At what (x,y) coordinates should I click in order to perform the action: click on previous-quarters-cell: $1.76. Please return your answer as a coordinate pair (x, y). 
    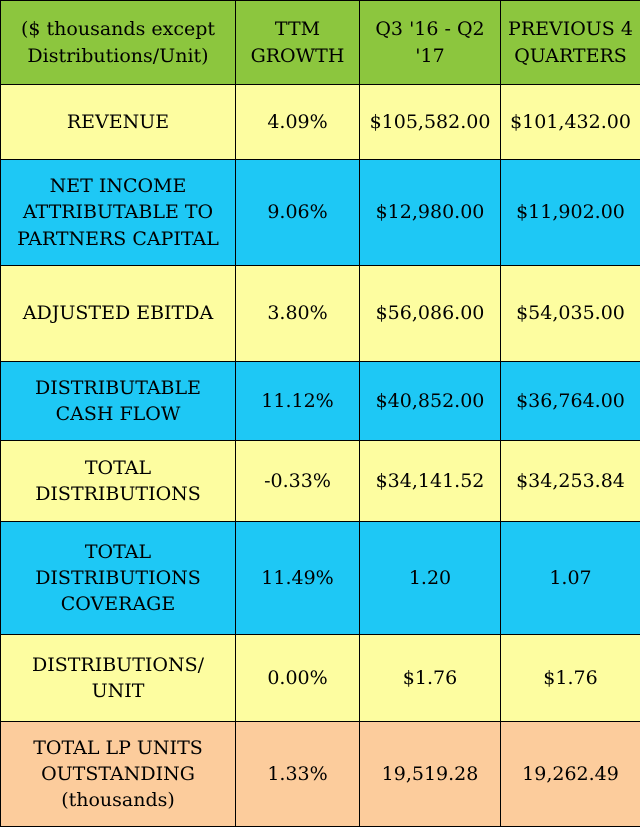
    Looking at the image, I should click on (570, 678).